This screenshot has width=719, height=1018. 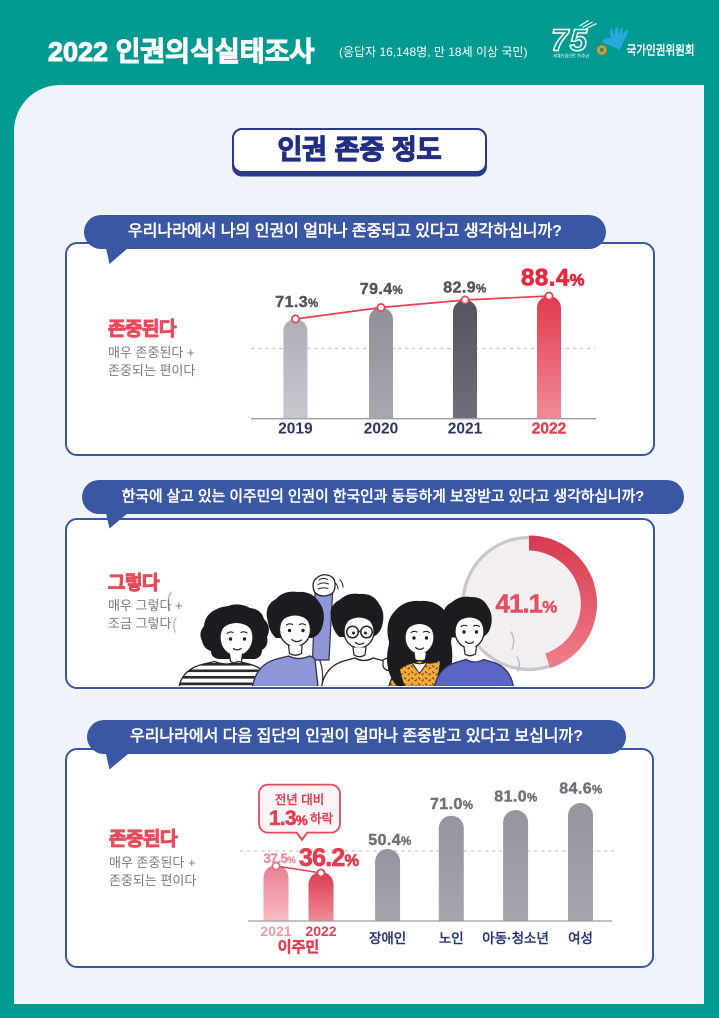 What do you see at coordinates (571, 56) in the screenshot?
I see `svg-text: 세계인권선언 75주년` at bounding box center [571, 56].